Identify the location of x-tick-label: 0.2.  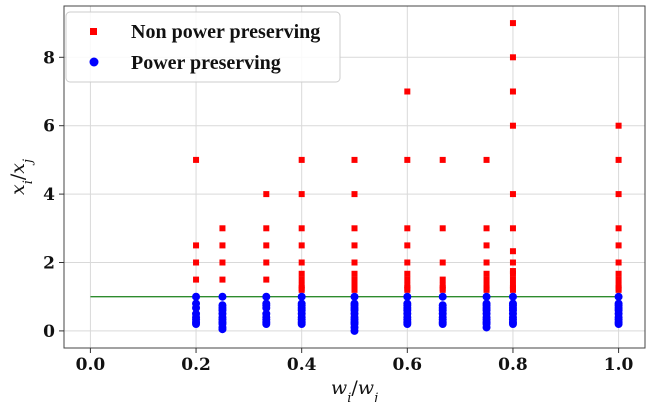
(196, 365).